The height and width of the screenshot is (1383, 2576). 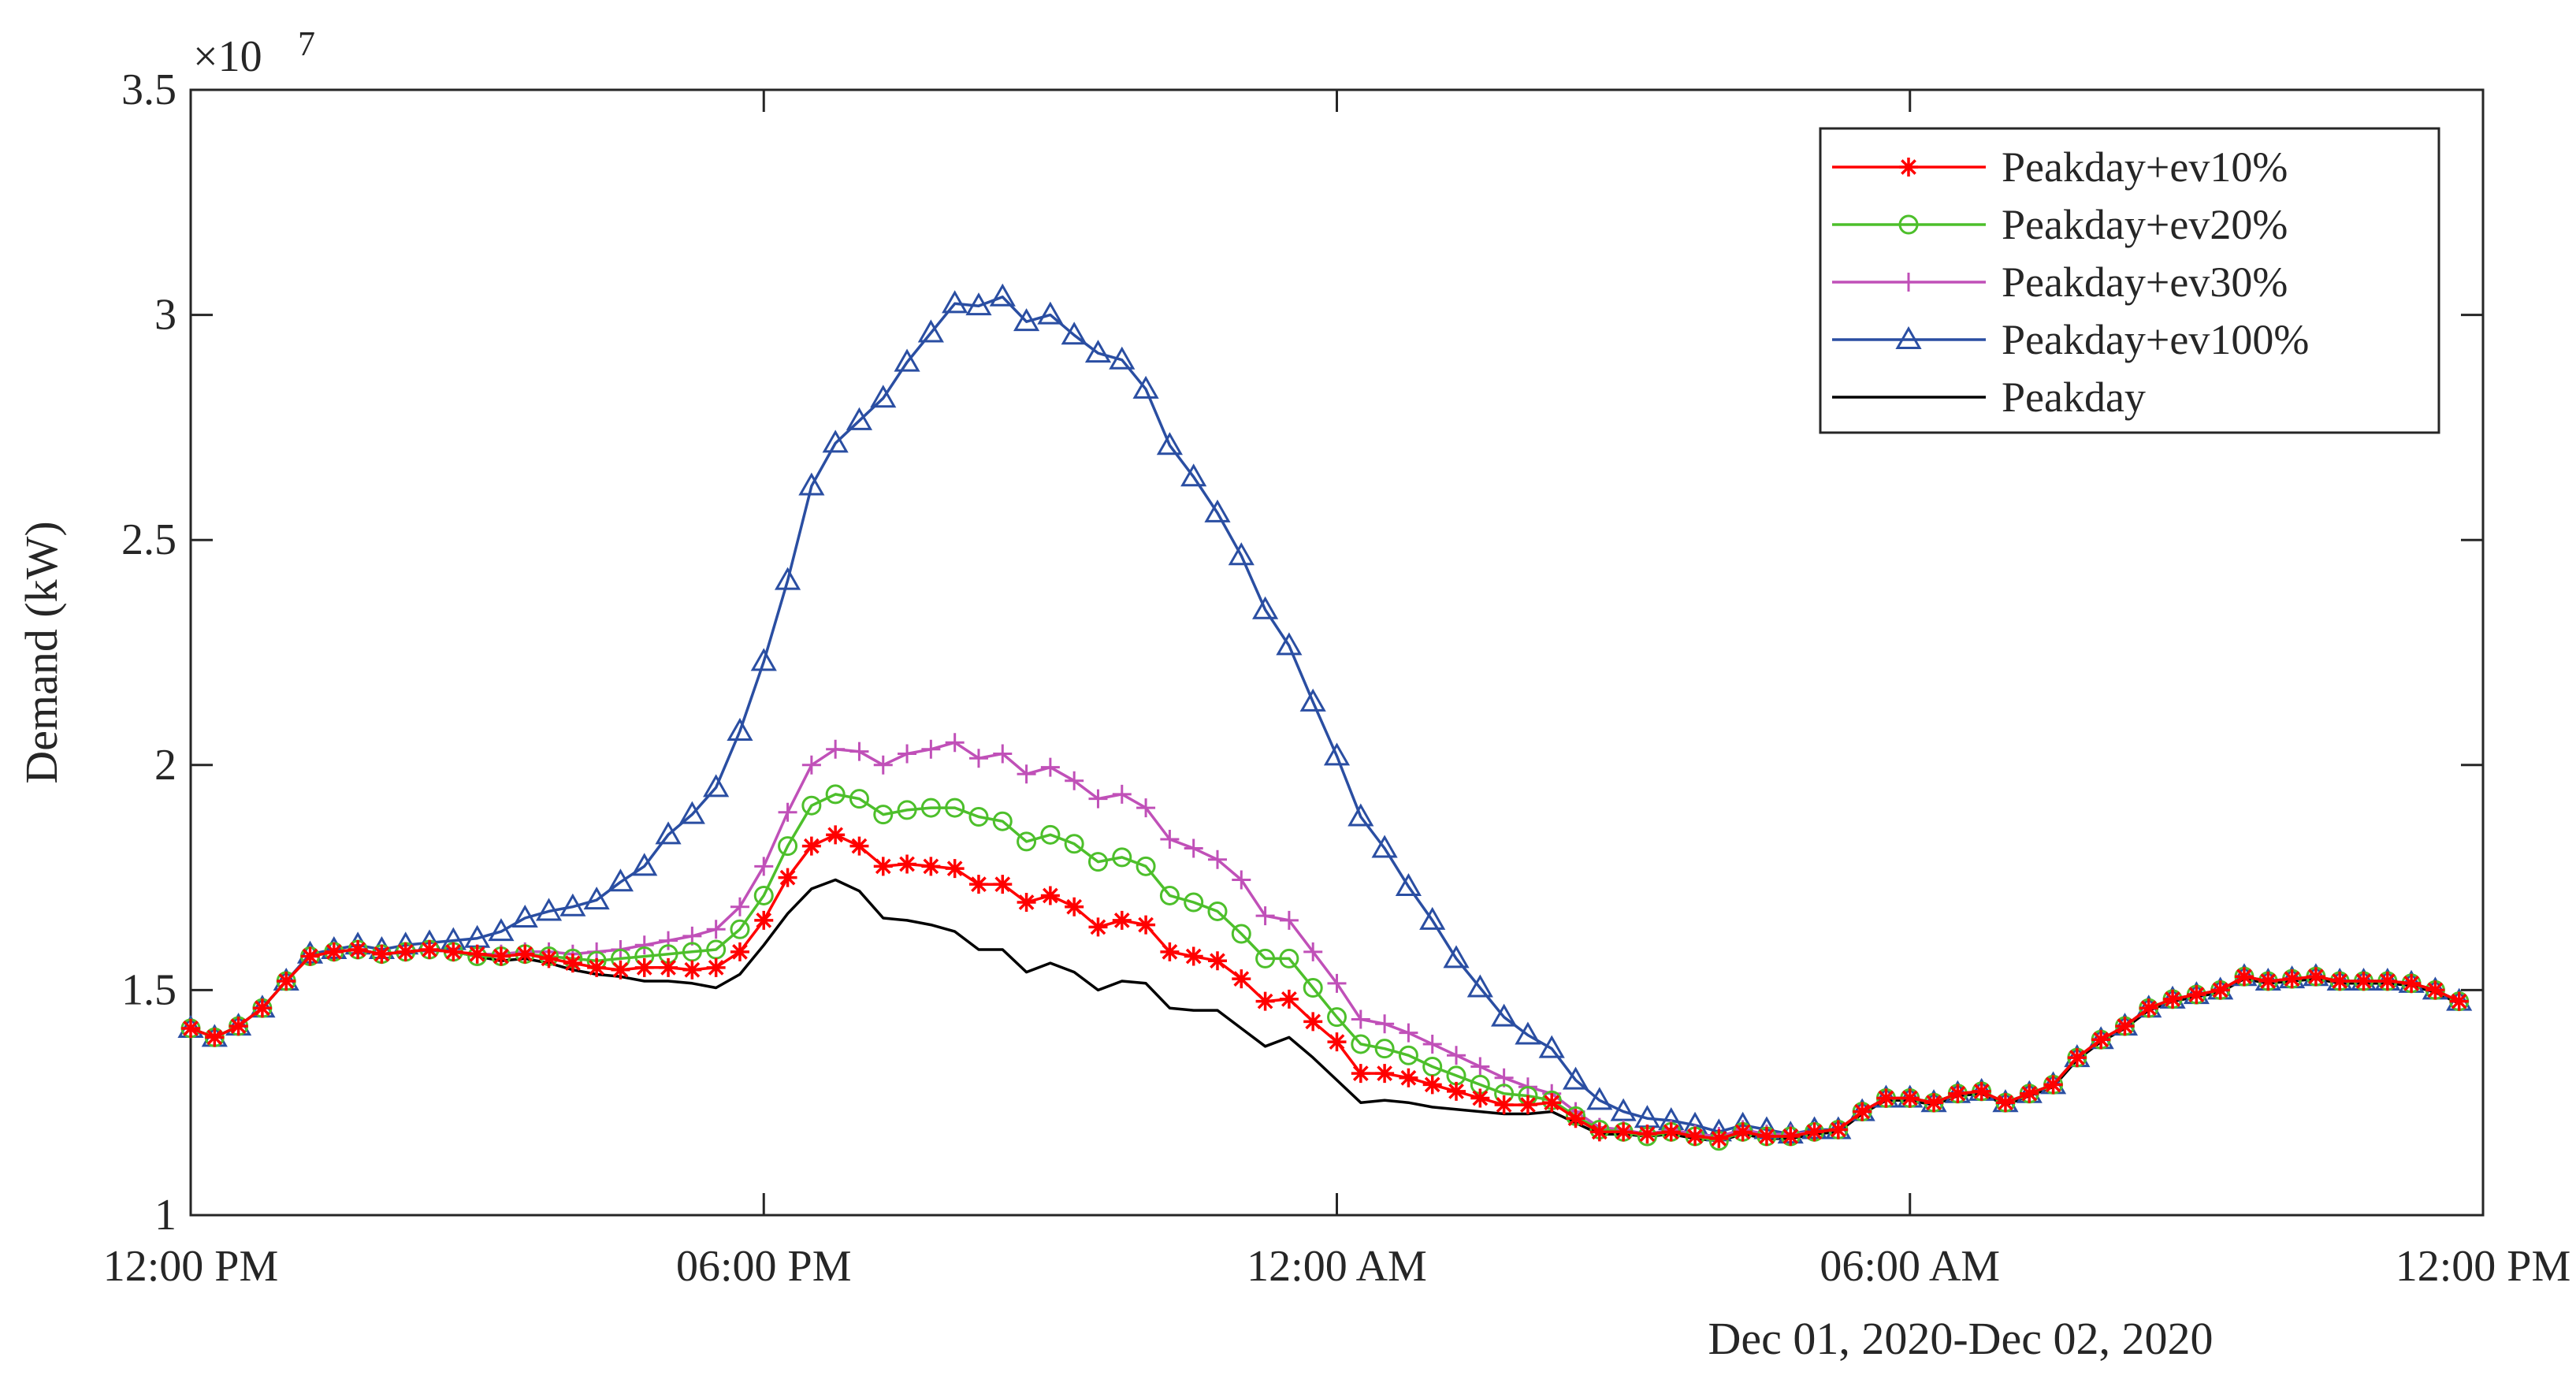 What do you see at coordinates (1989, 398) in the screenshot?
I see `legend-item-peakday: Peakday` at bounding box center [1989, 398].